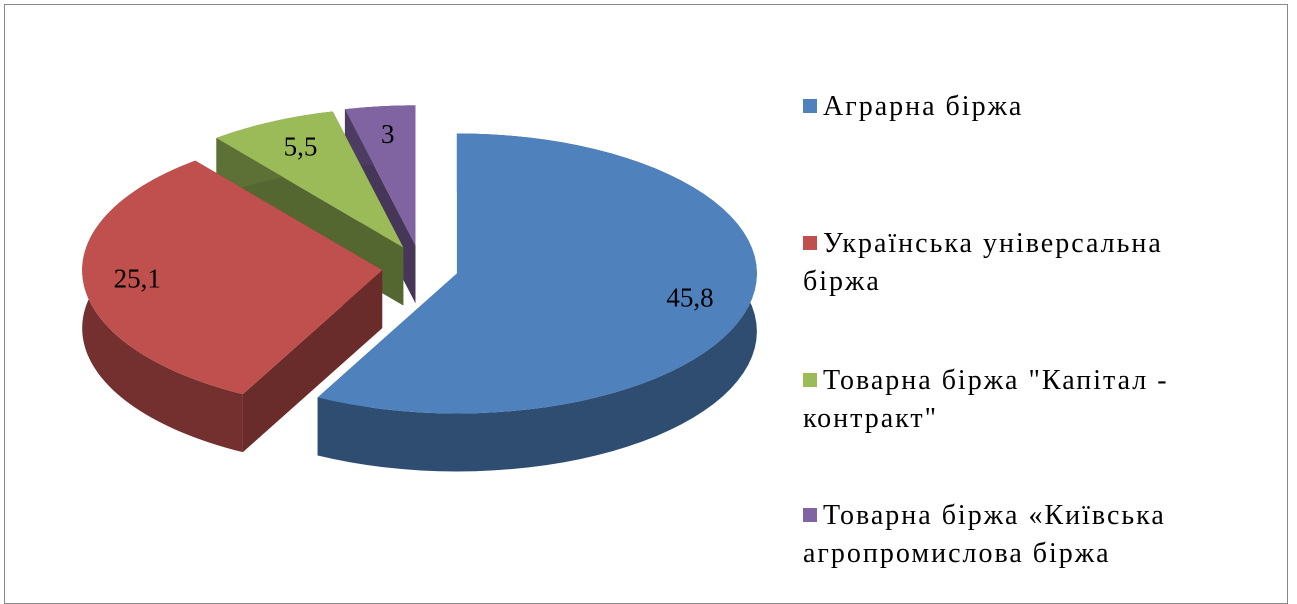 The height and width of the screenshot is (604, 1297). What do you see at coordinates (923, 106) in the screenshot?
I see `legend-label: Аграрна біржа` at bounding box center [923, 106].